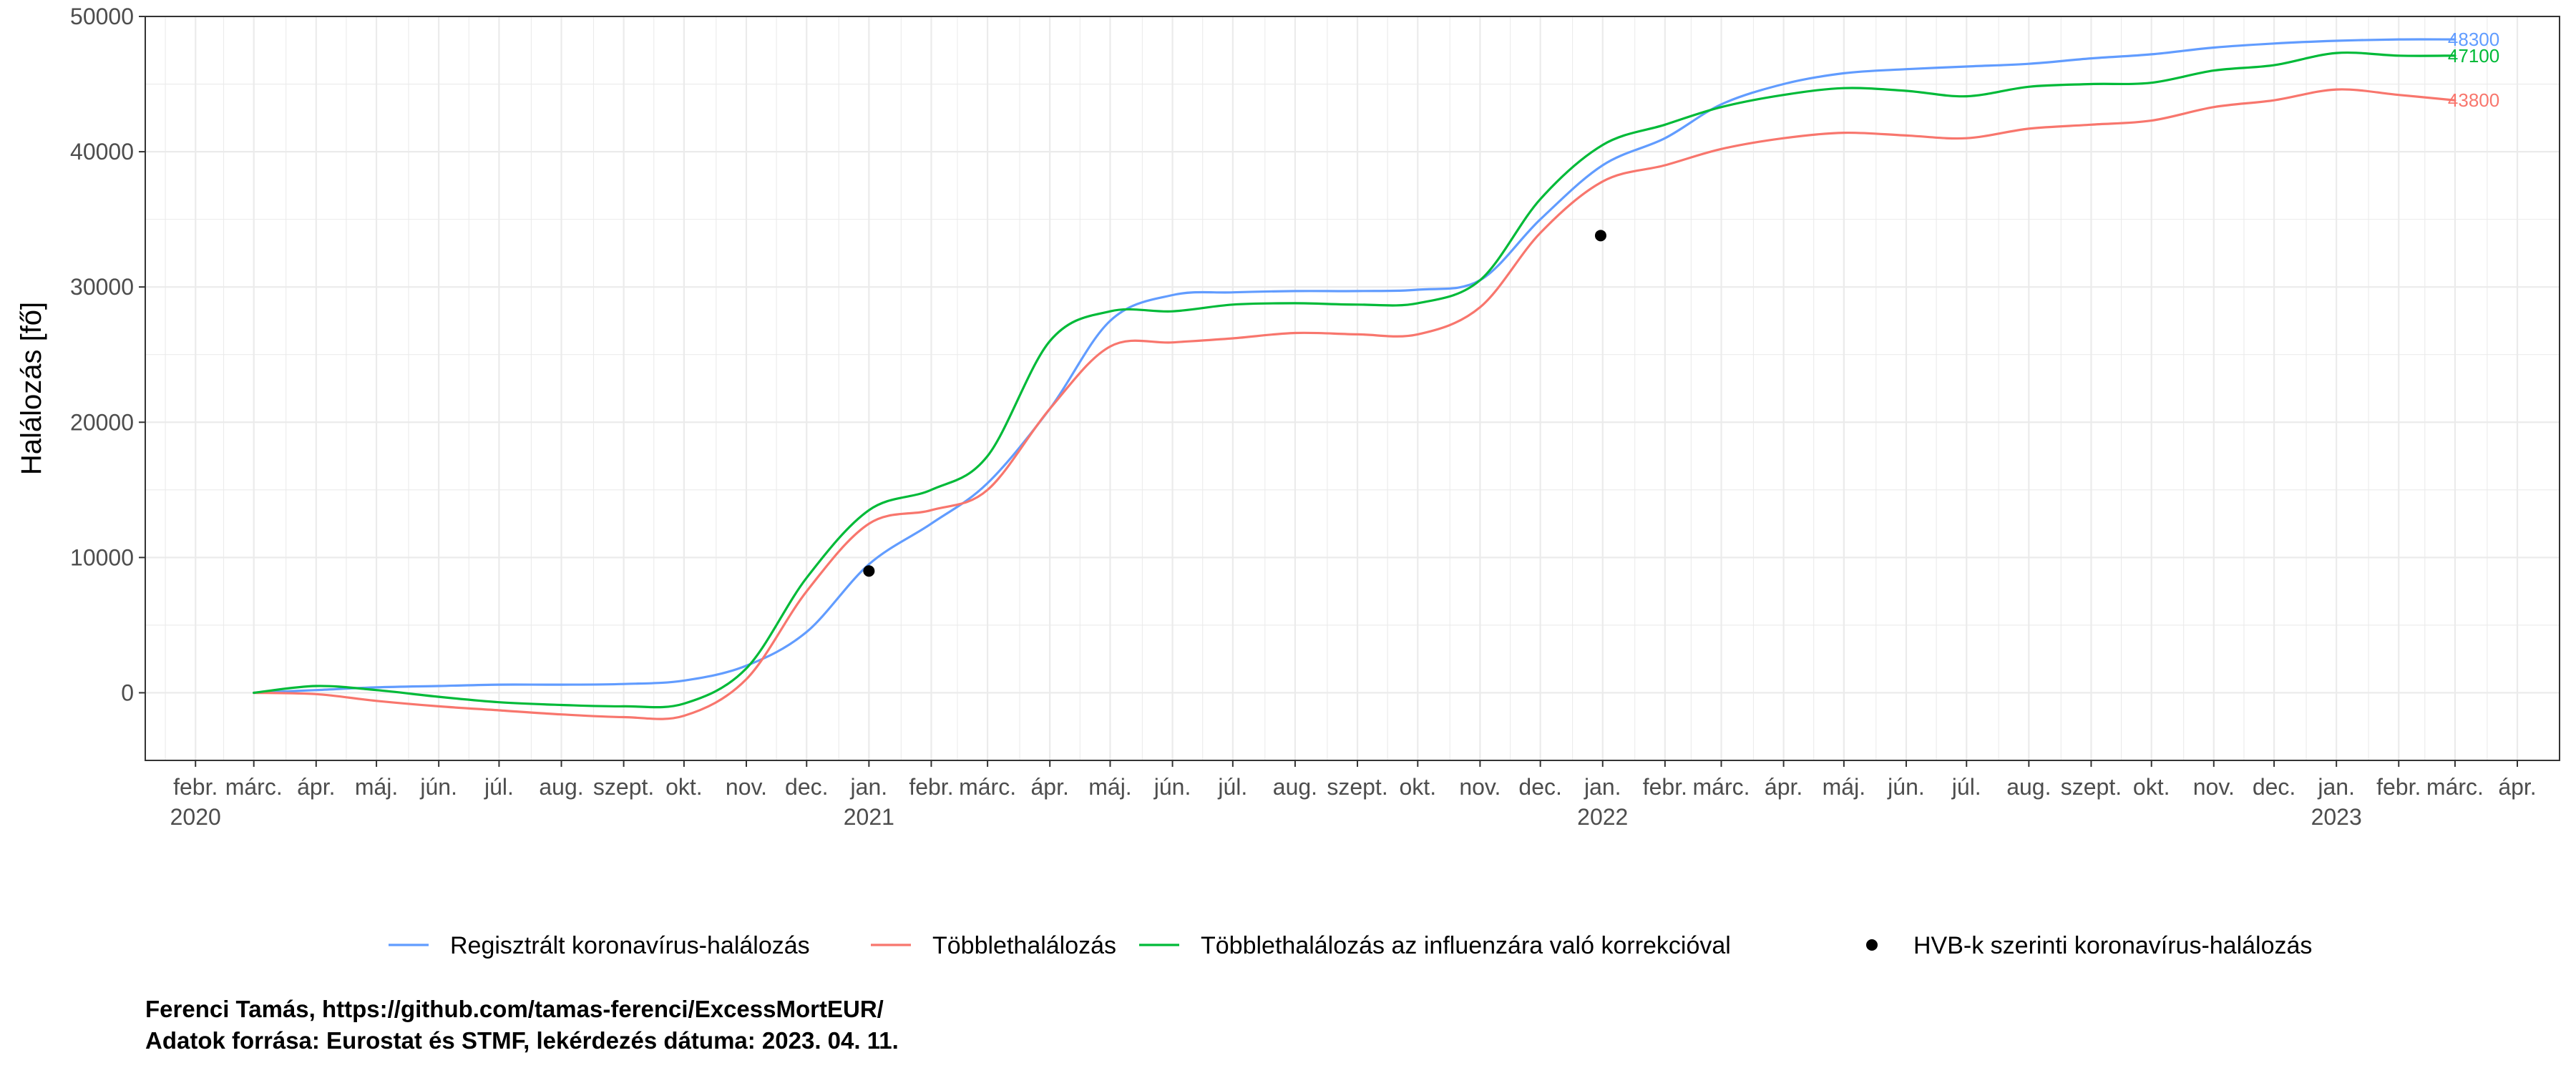  What do you see at coordinates (102, 287) in the screenshot?
I see `y-tick-label: 30000` at bounding box center [102, 287].